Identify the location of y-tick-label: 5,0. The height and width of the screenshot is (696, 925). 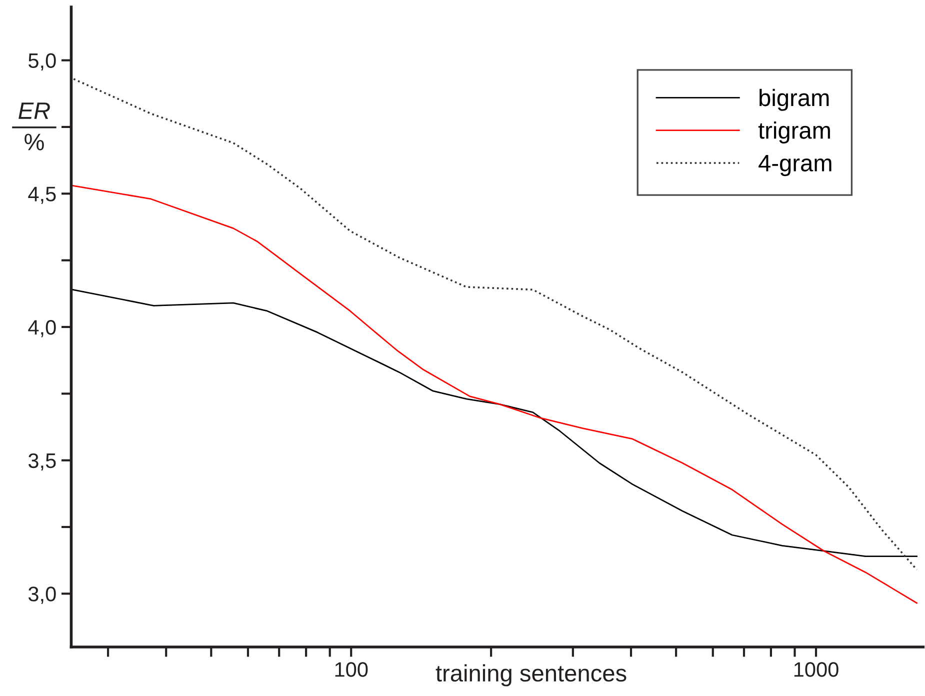
(42, 62).